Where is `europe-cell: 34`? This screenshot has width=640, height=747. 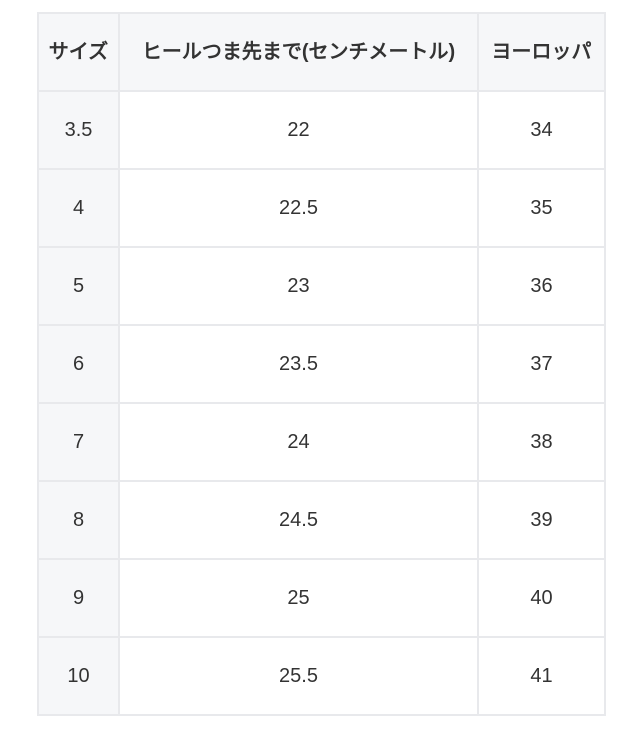
europe-cell: 34 is located at coordinates (541, 130).